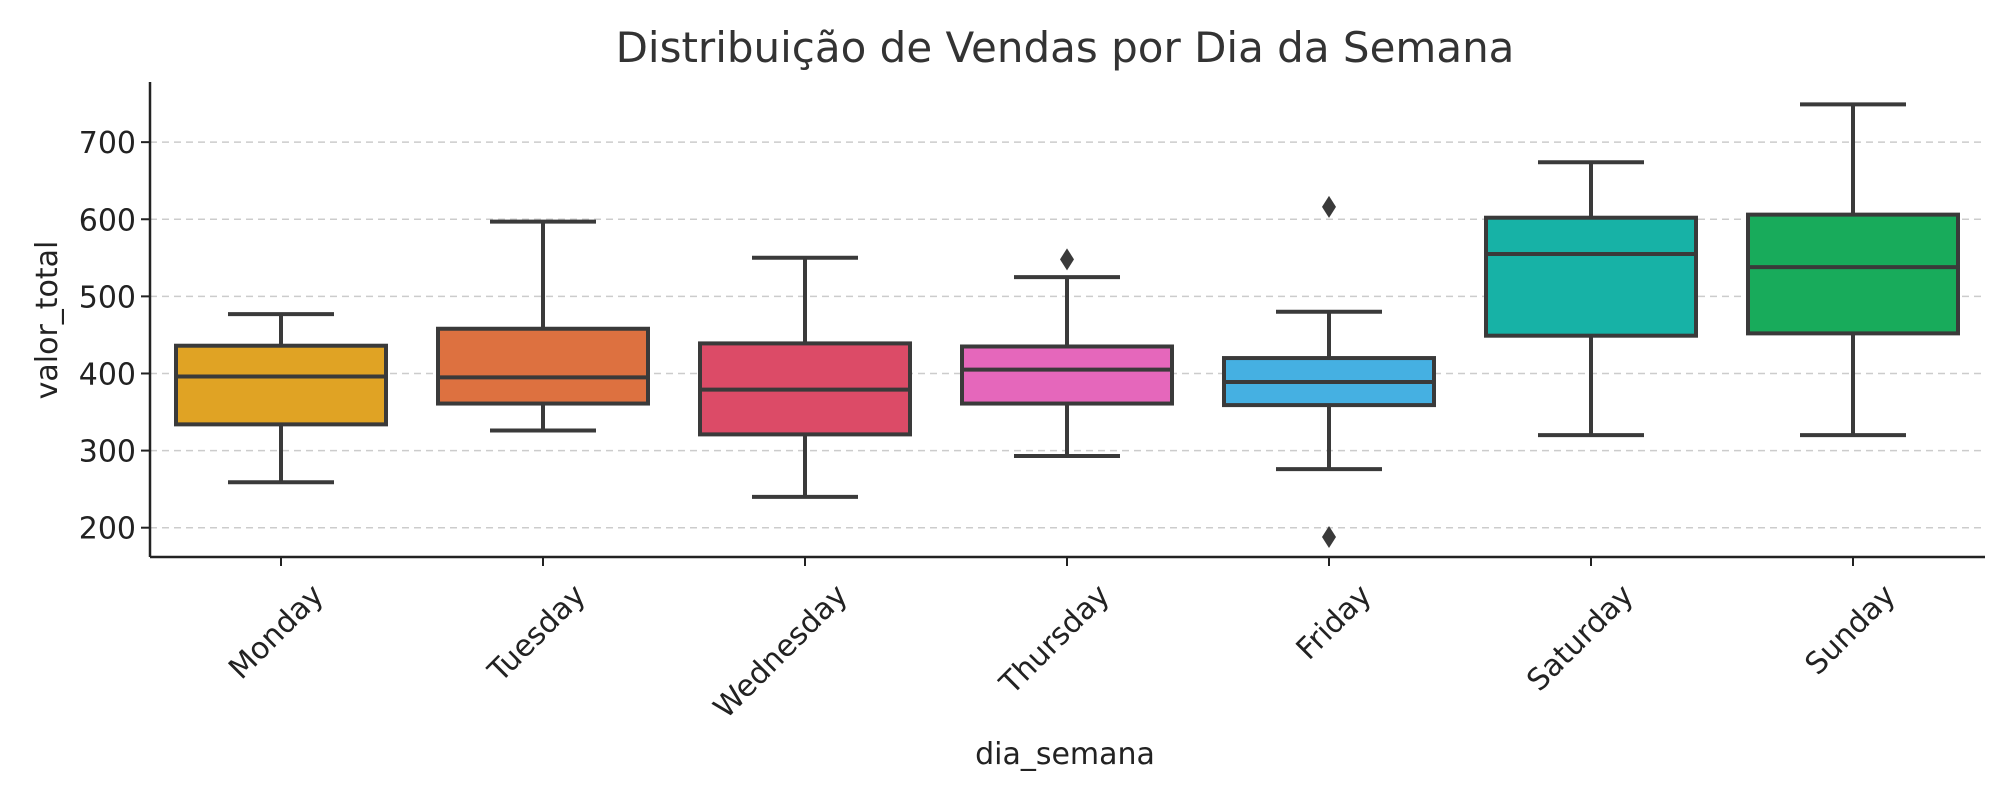 This screenshot has height=800, width=2000. Describe the element at coordinates (107, 452) in the screenshot. I see `y-tick-label: 300` at that location.